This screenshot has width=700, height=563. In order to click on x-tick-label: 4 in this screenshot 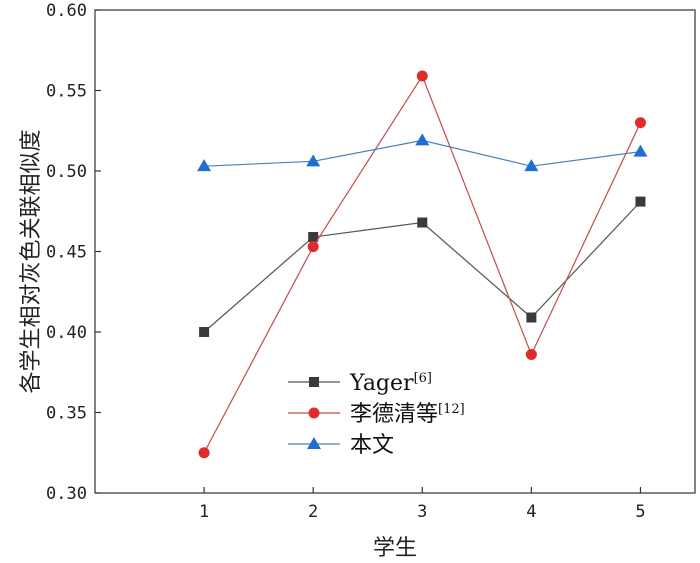, I will do `click(531, 512)`.